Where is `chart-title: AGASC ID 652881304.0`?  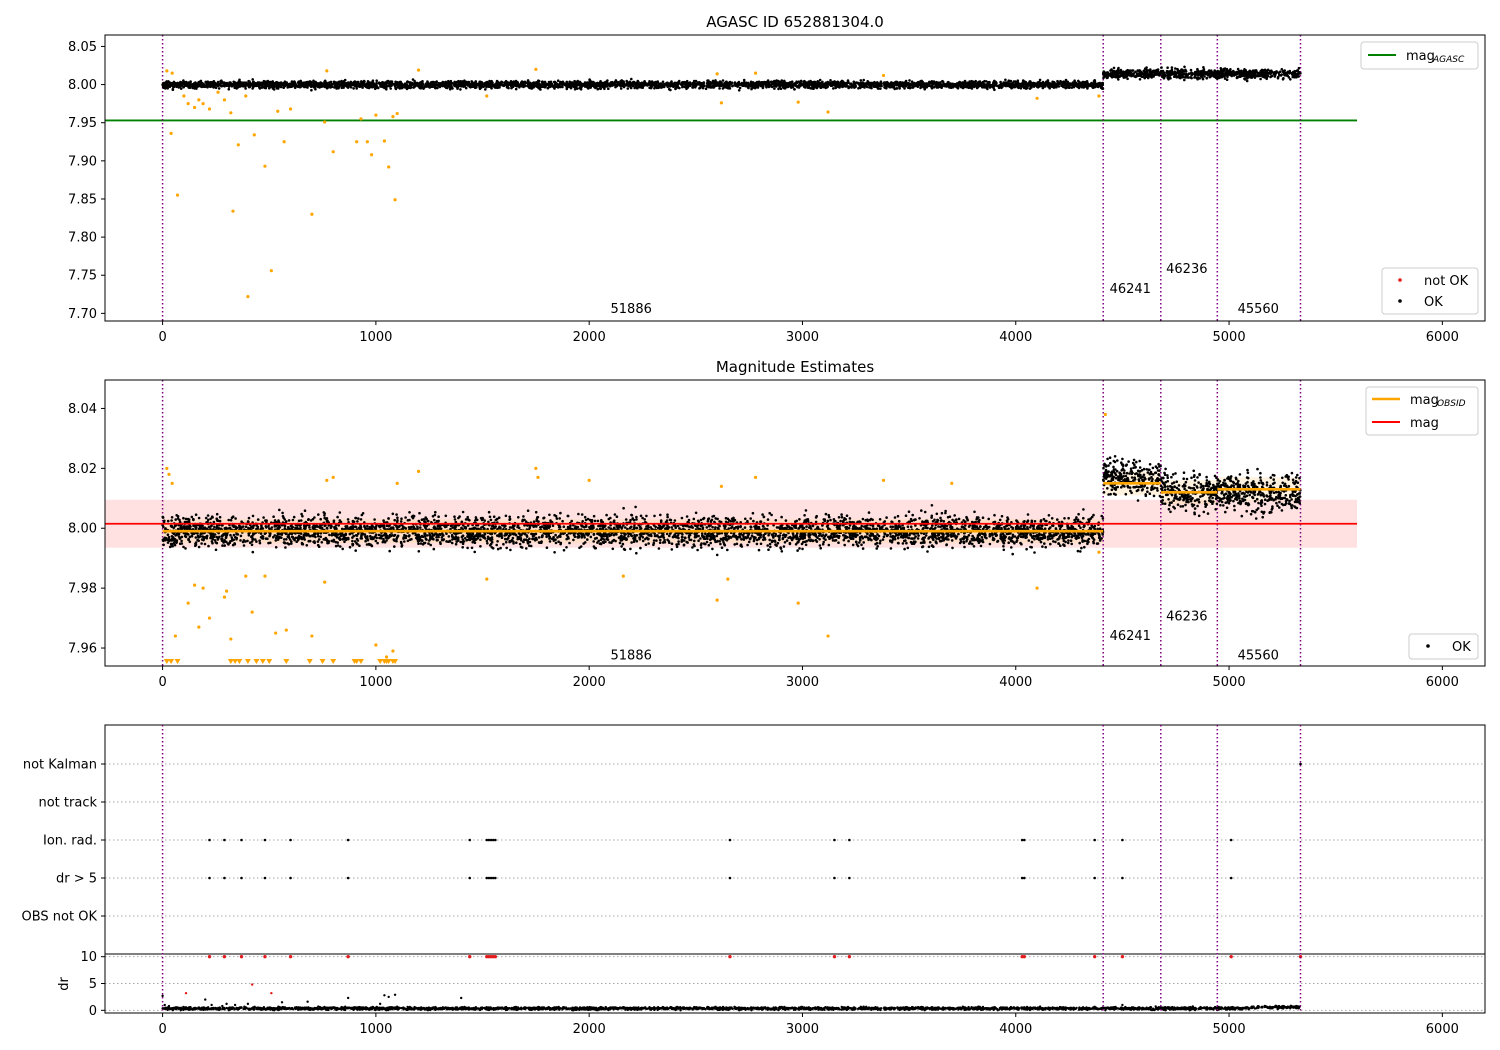
chart-title: AGASC ID 652881304.0 is located at coordinates (795, 22).